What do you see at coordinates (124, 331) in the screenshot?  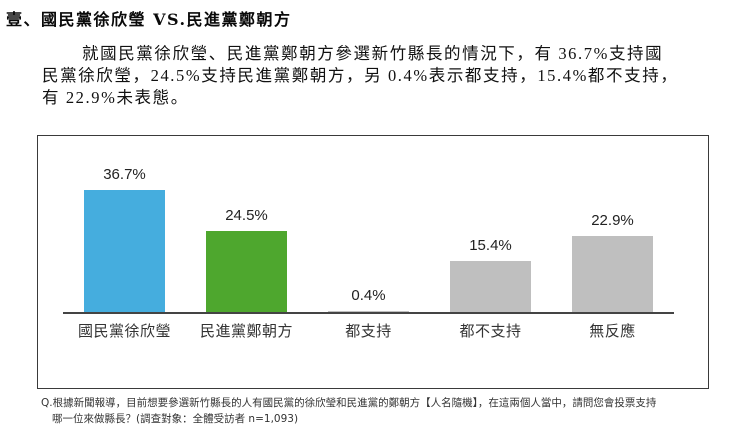 I see `bar-category-label: 國民黨徐欣瑩` at bounding box center [124, 331].